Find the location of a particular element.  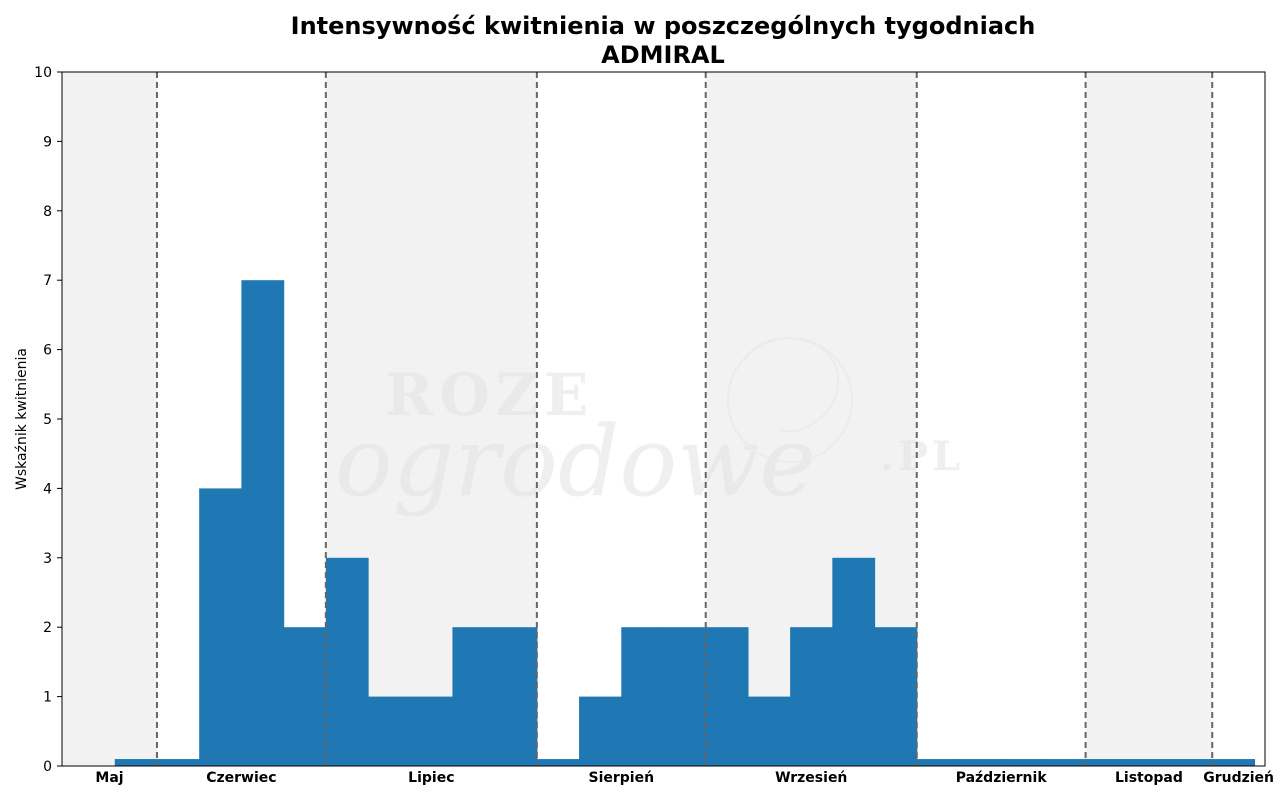

month-label-3: Sierpień is located at coordinates (622, 778).